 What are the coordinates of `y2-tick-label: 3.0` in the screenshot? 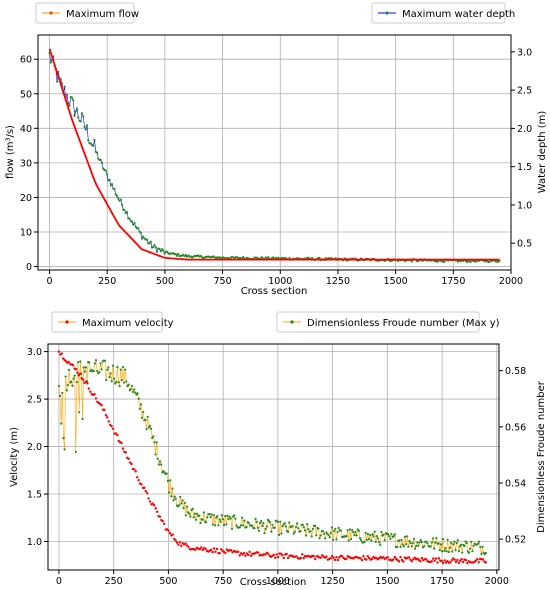 It's located at (524, 52).